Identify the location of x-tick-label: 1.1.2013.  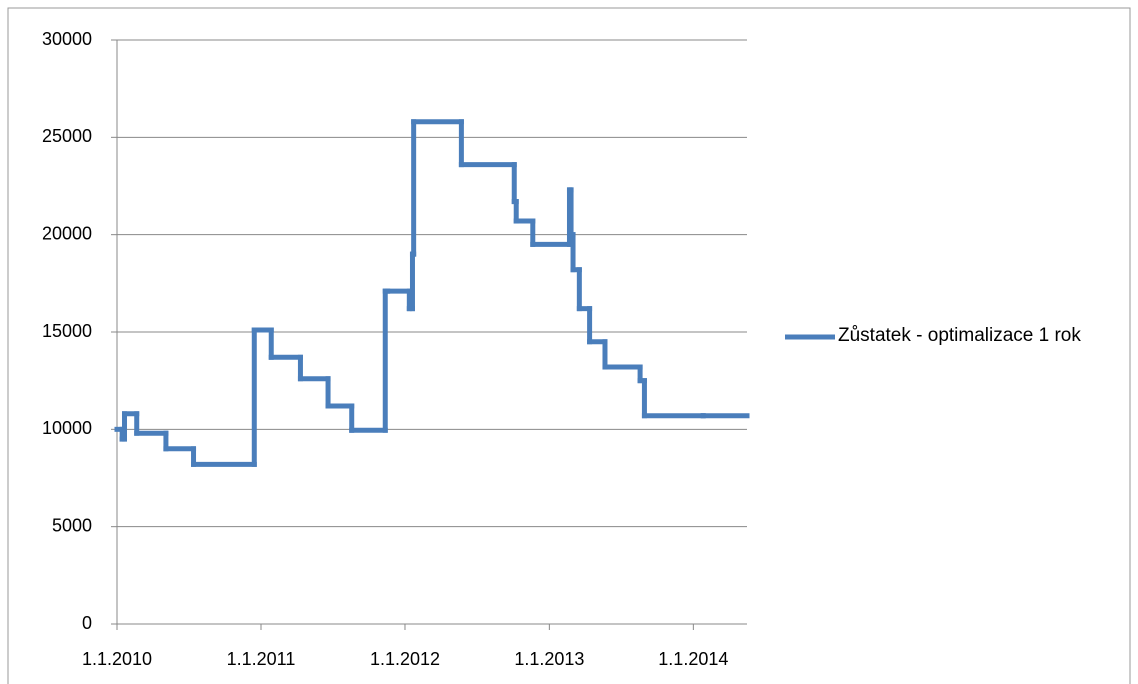
(549, 659).